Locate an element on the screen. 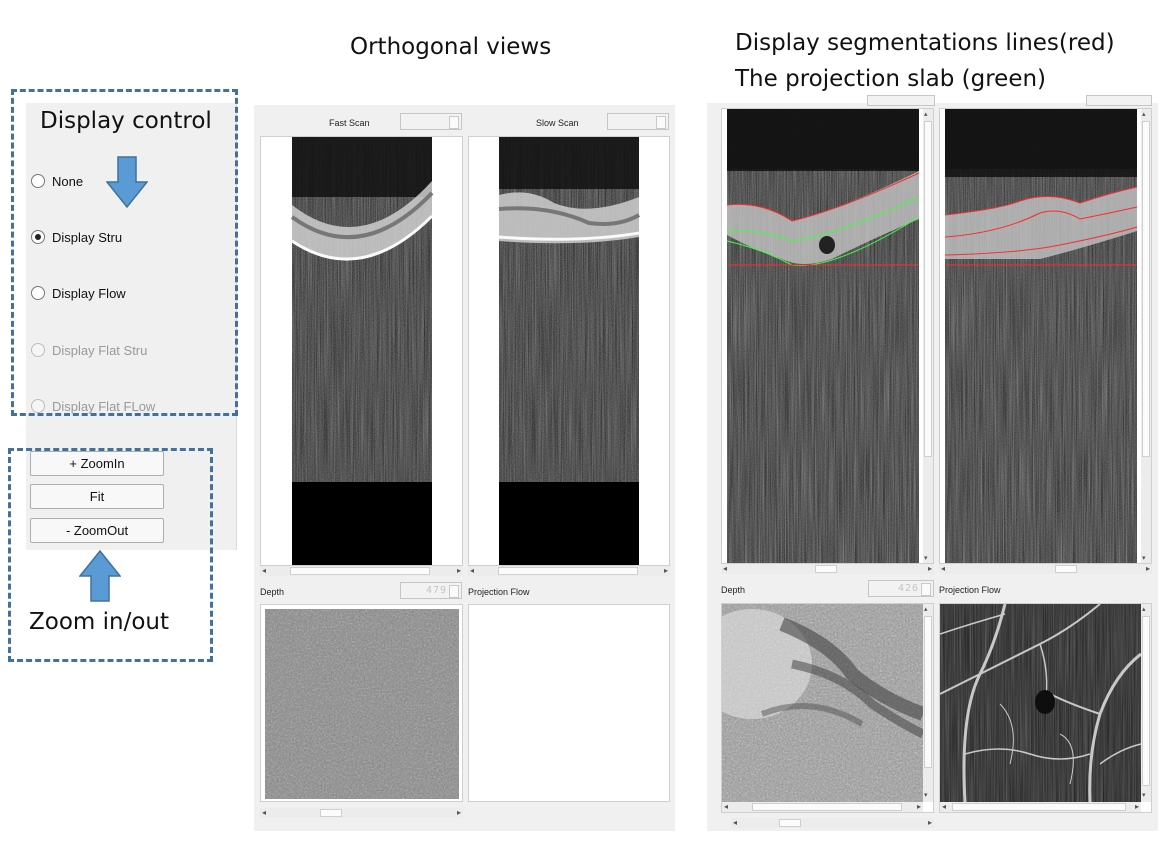 The height and width of the screenshot is (841, 1172). radio-display-flow: Display Flow is located at coordinates (78, 293).